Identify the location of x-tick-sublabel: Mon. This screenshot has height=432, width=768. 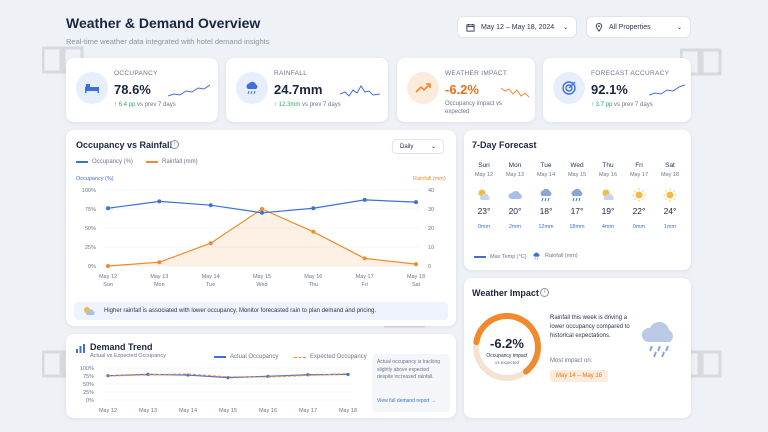
(159, 285).